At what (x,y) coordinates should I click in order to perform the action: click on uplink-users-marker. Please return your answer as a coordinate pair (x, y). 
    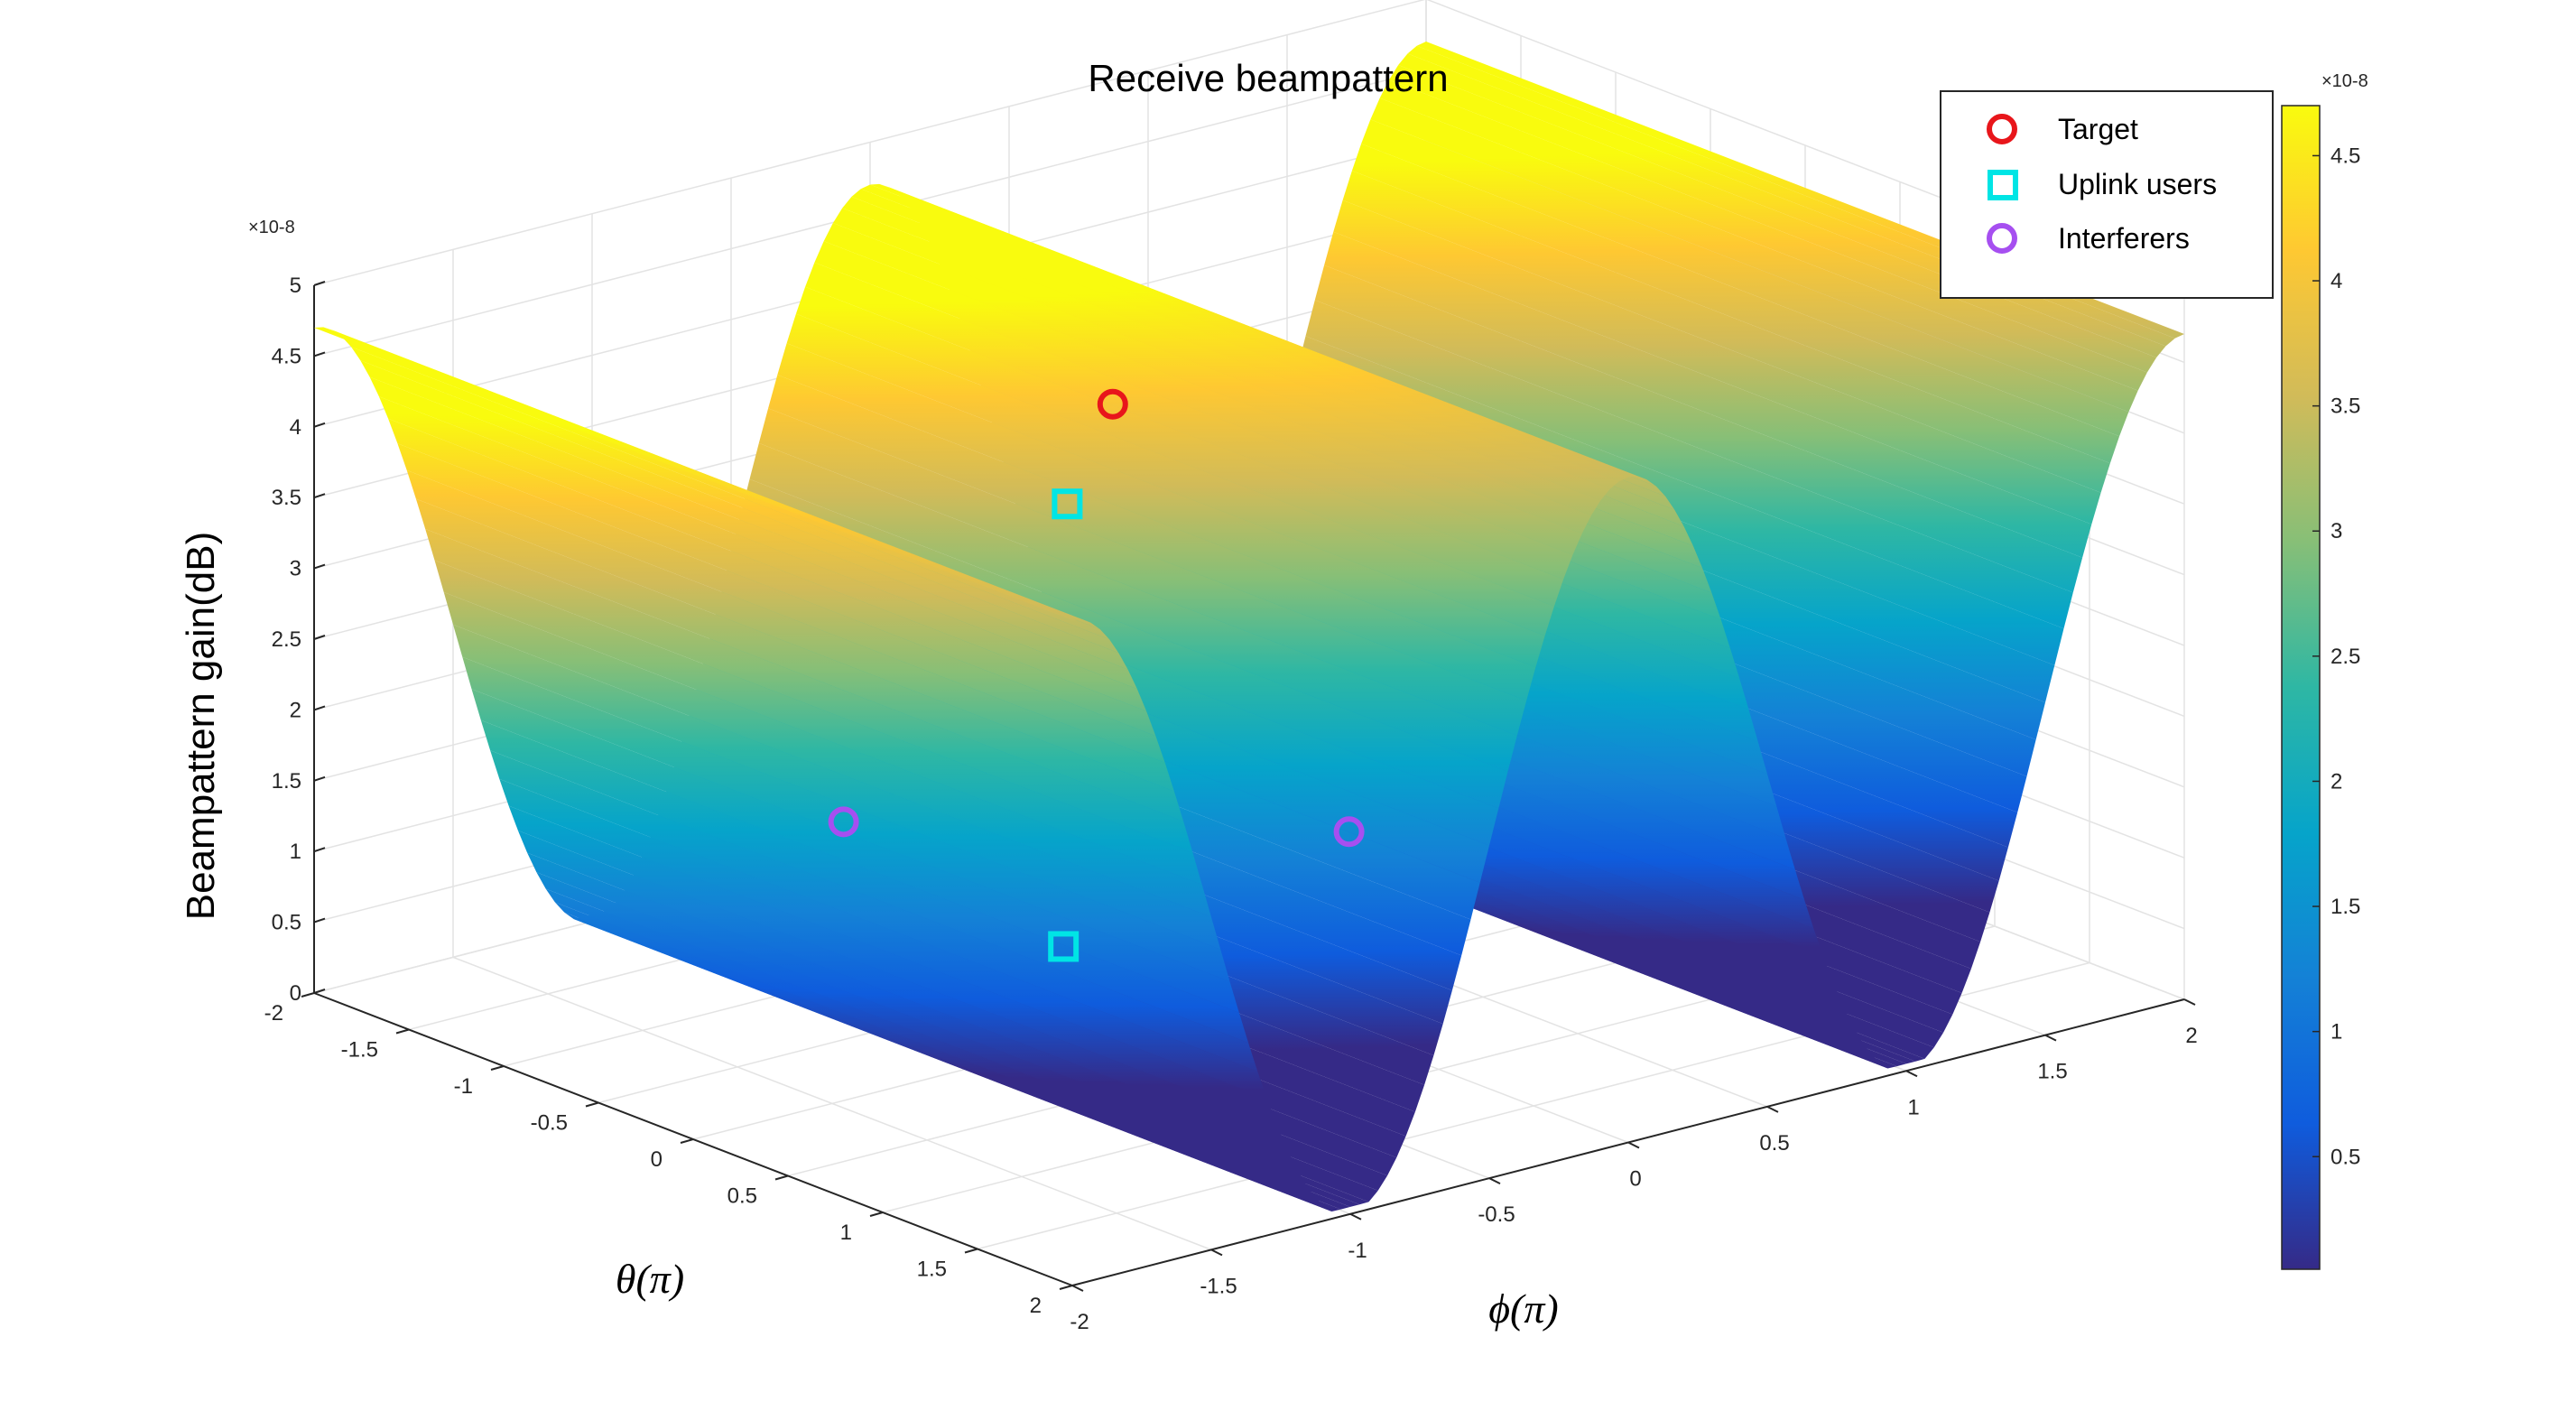
    Looking at the image, I should click on (1064, 946).